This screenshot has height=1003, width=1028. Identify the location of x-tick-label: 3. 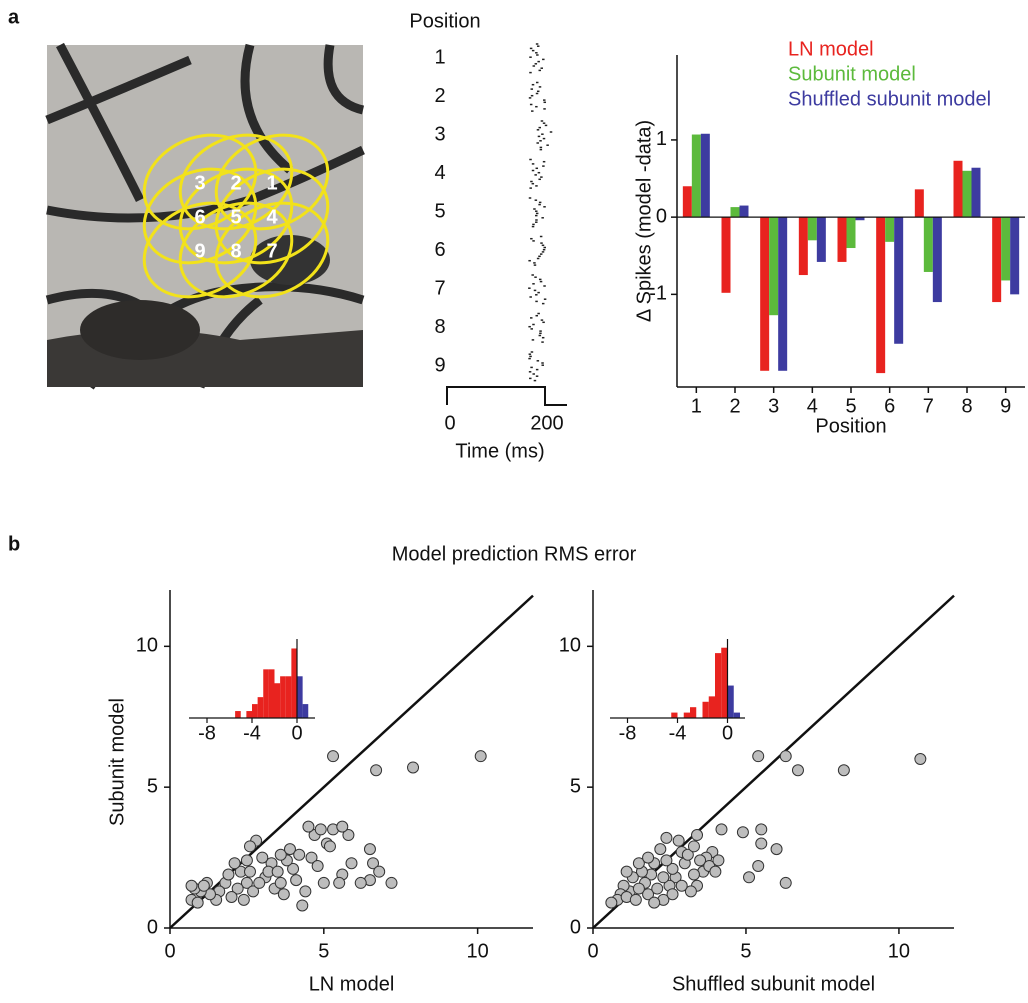
(773, 406).